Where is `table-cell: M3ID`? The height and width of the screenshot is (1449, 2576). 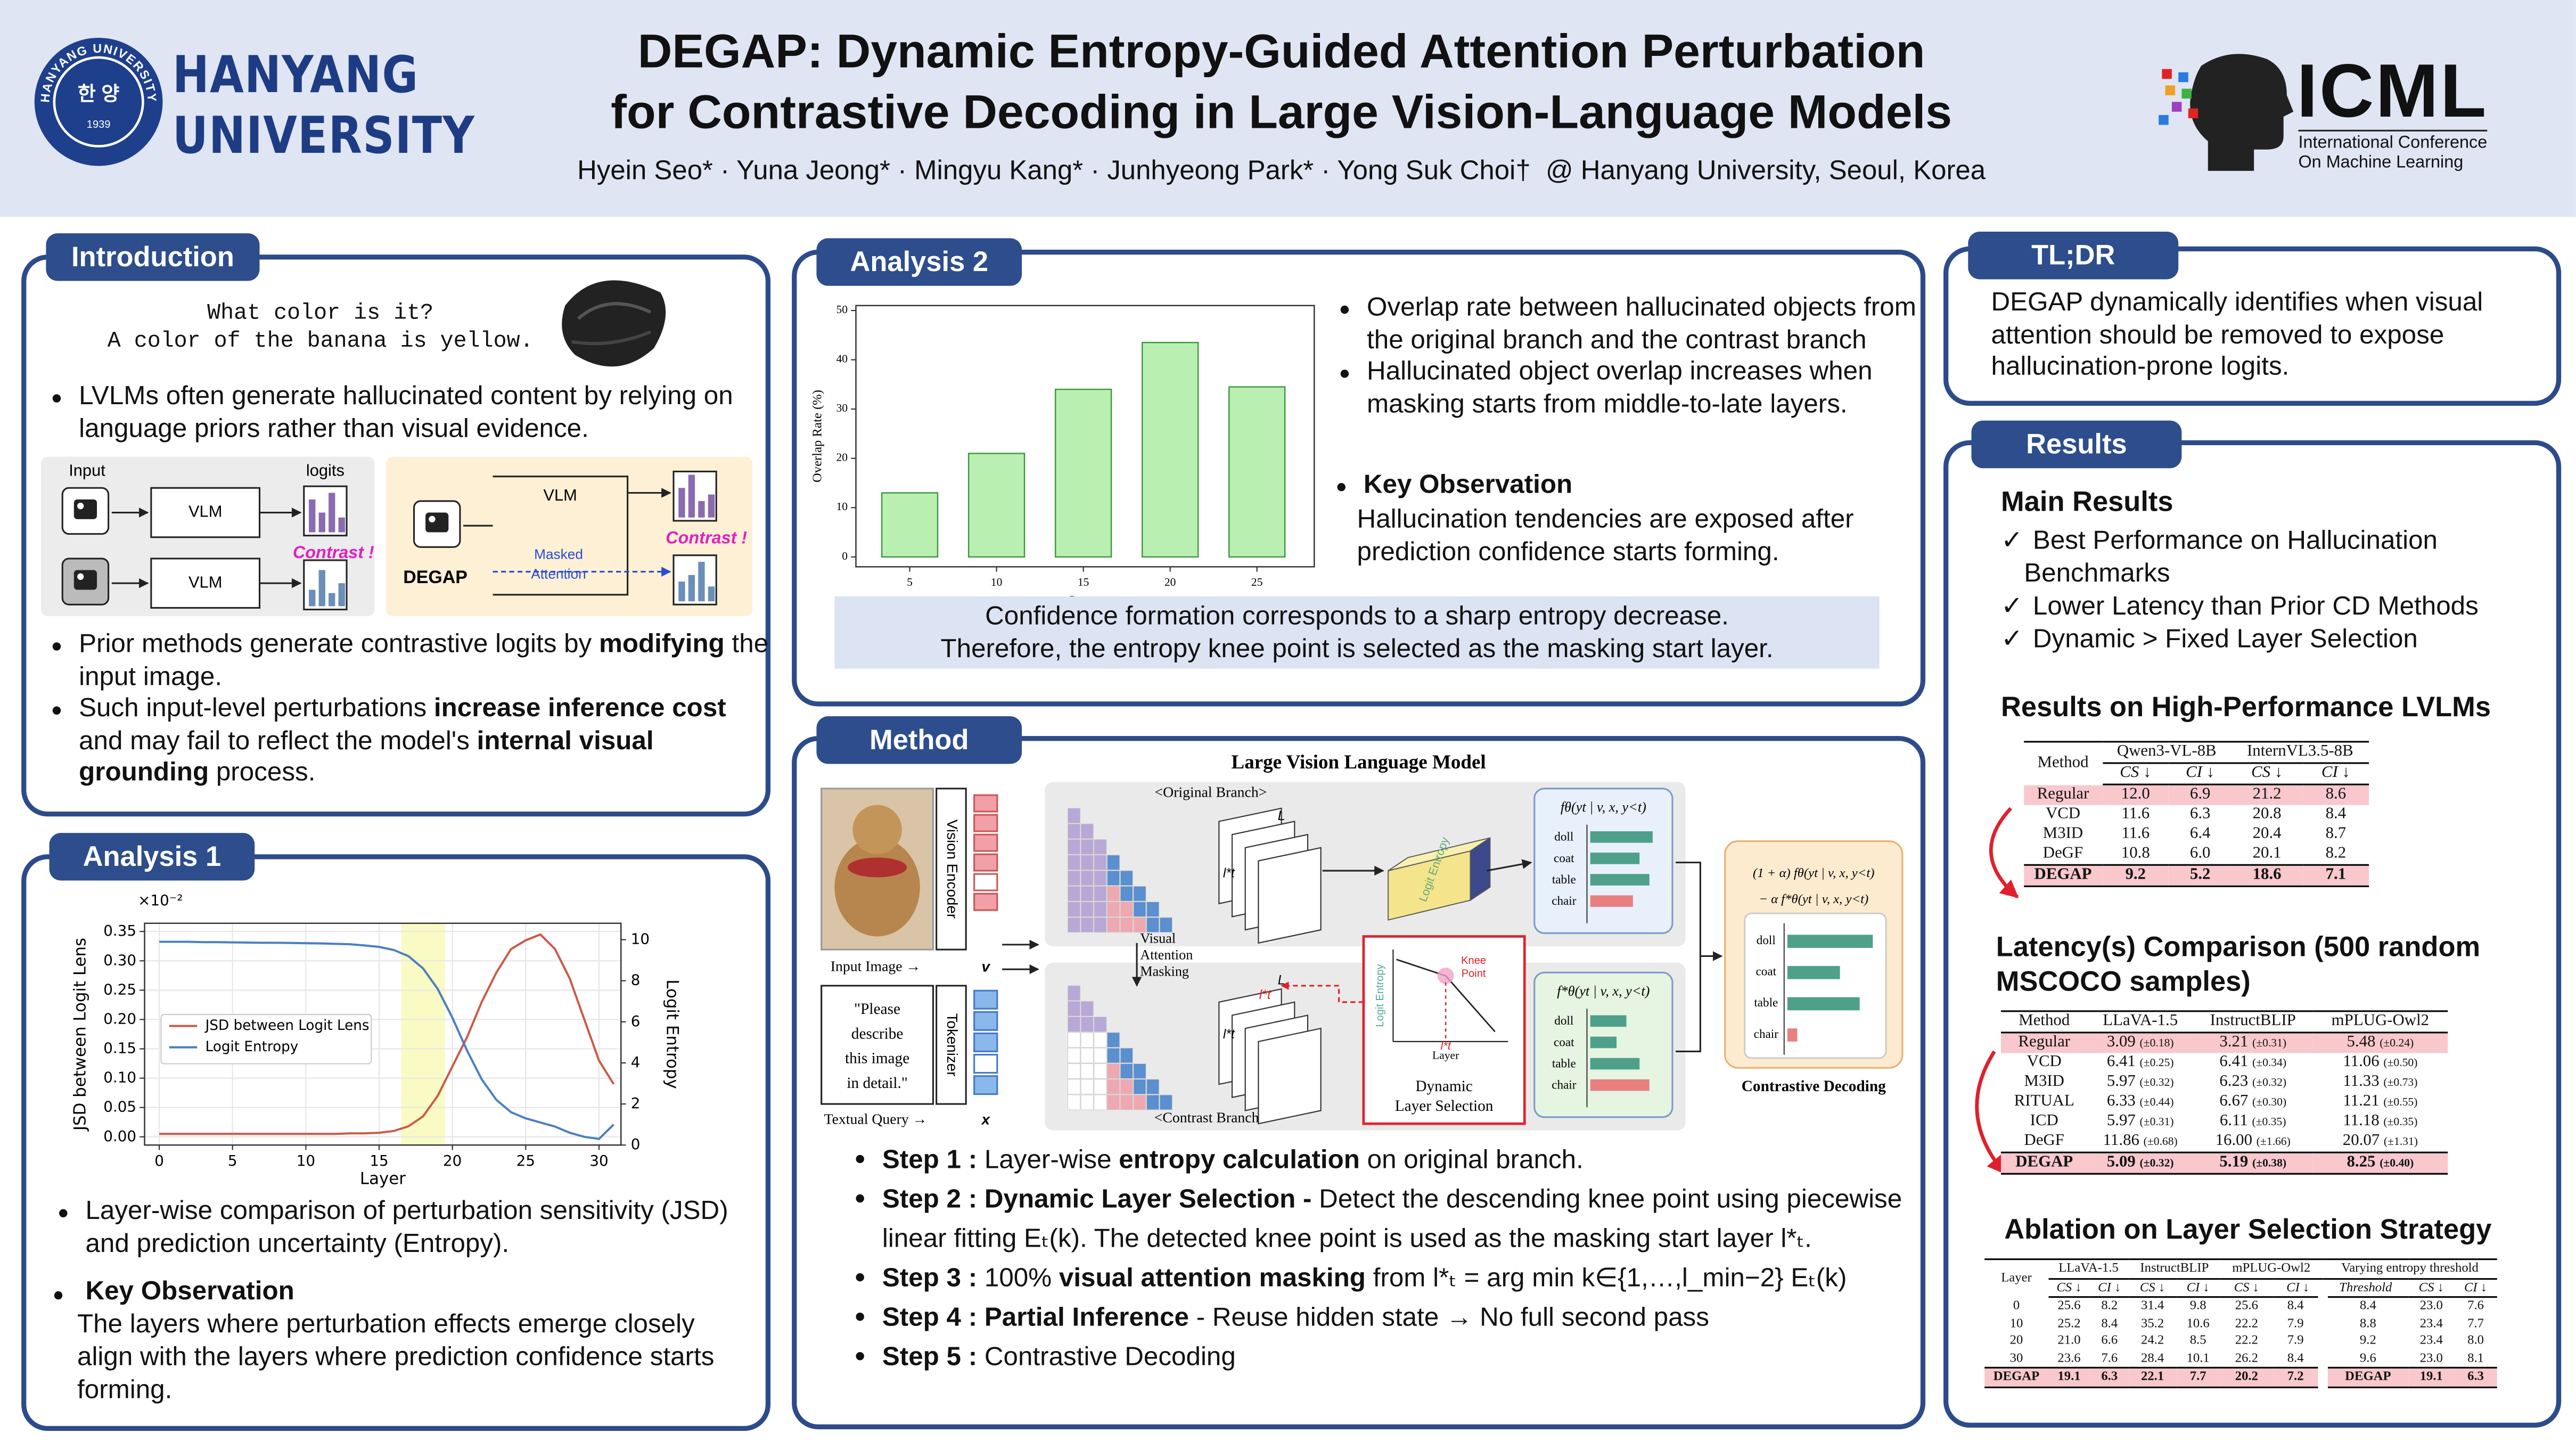
table-cell: M3ID is located at coordinates (2044, 1082).